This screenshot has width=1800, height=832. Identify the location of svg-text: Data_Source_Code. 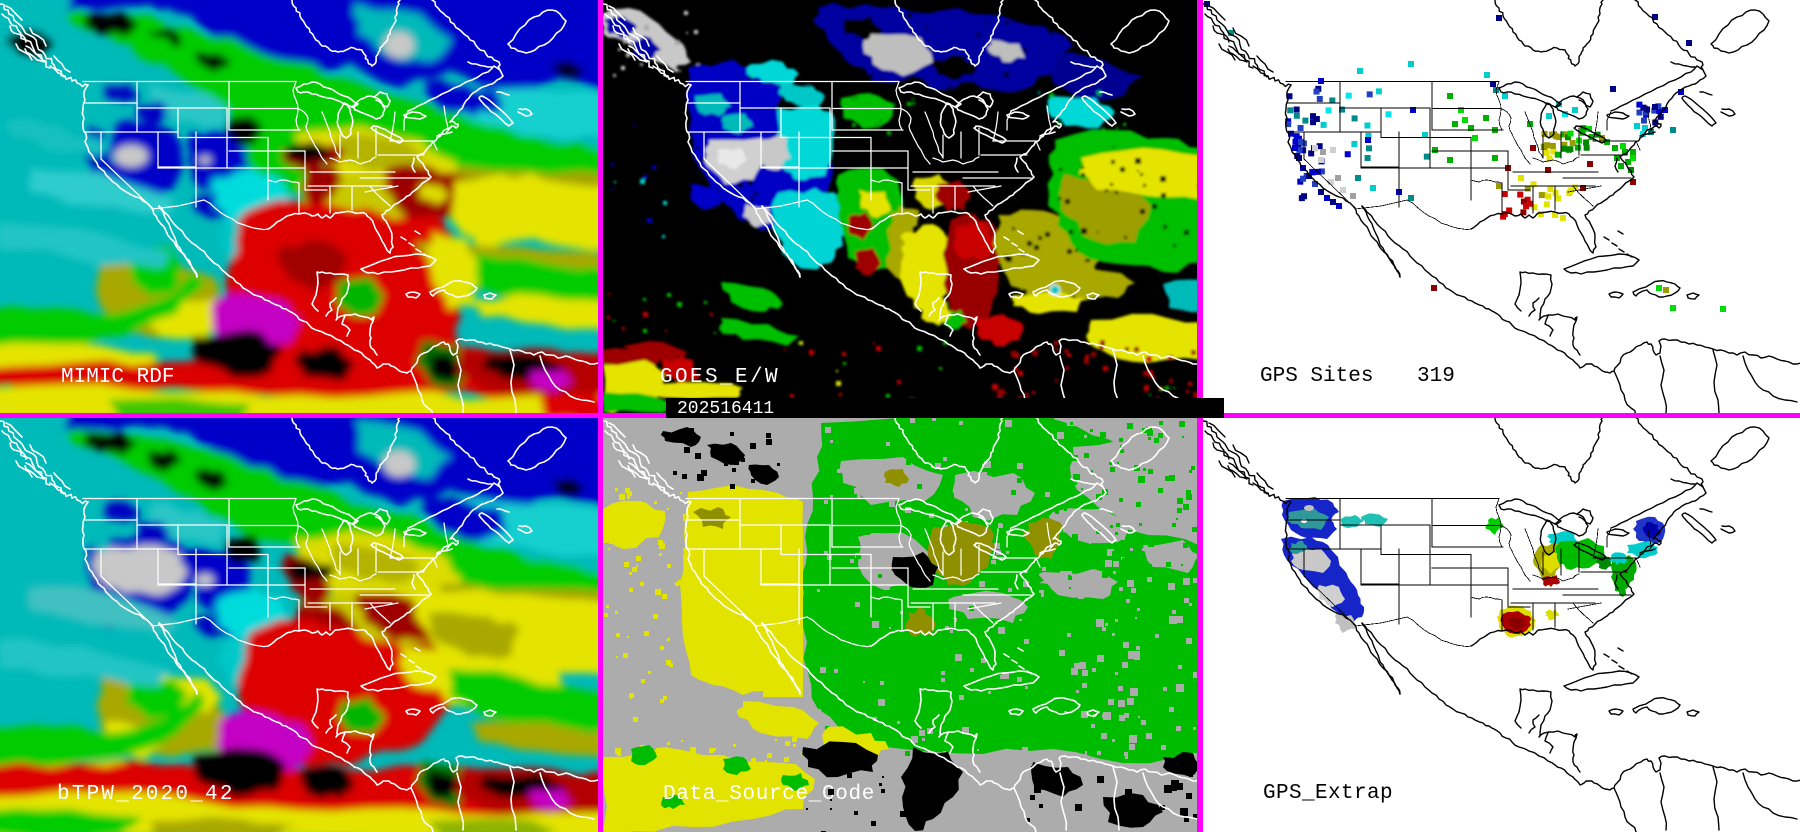
(769, 794).